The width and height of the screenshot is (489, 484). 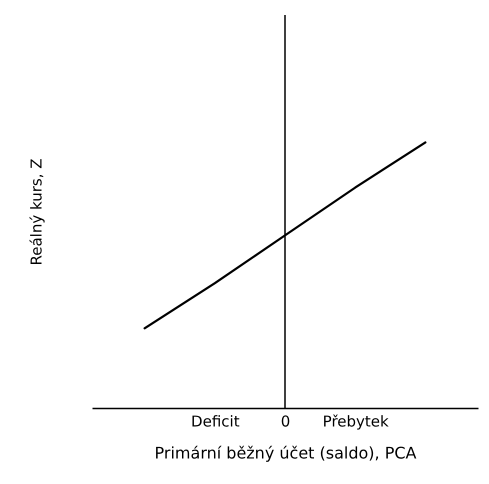 What do you see at coordinates (215, 421) in the screenshot?
I see `x-tick-label: Deficit` at bounding box center [215, 421].